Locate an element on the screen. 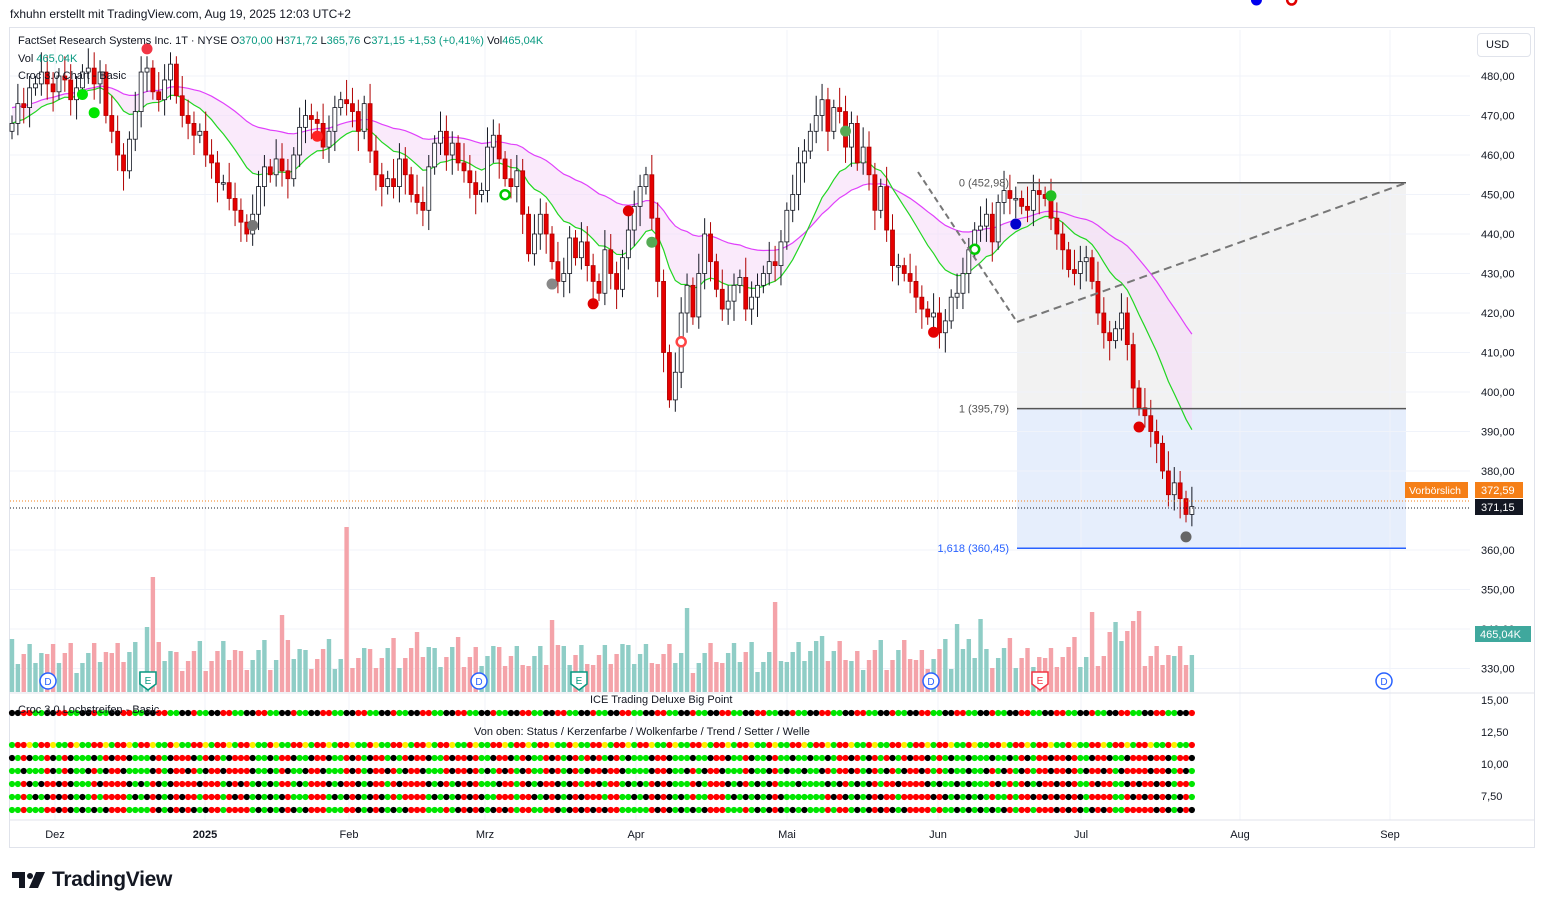 The height and width of the screenshot is (909, 1546). lower-y-tick-label: 15,00 is located at coordinates (1495, 701).